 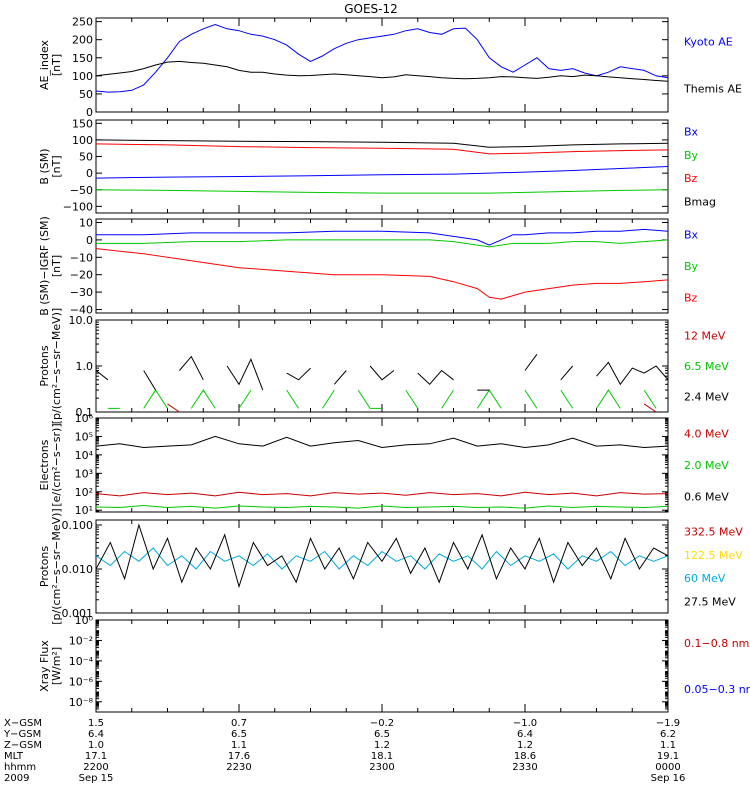 What do you see at coordinates (524, 767) in the screenshot?
I see `x-row-value: 2330` at bounding box center [524, 767].